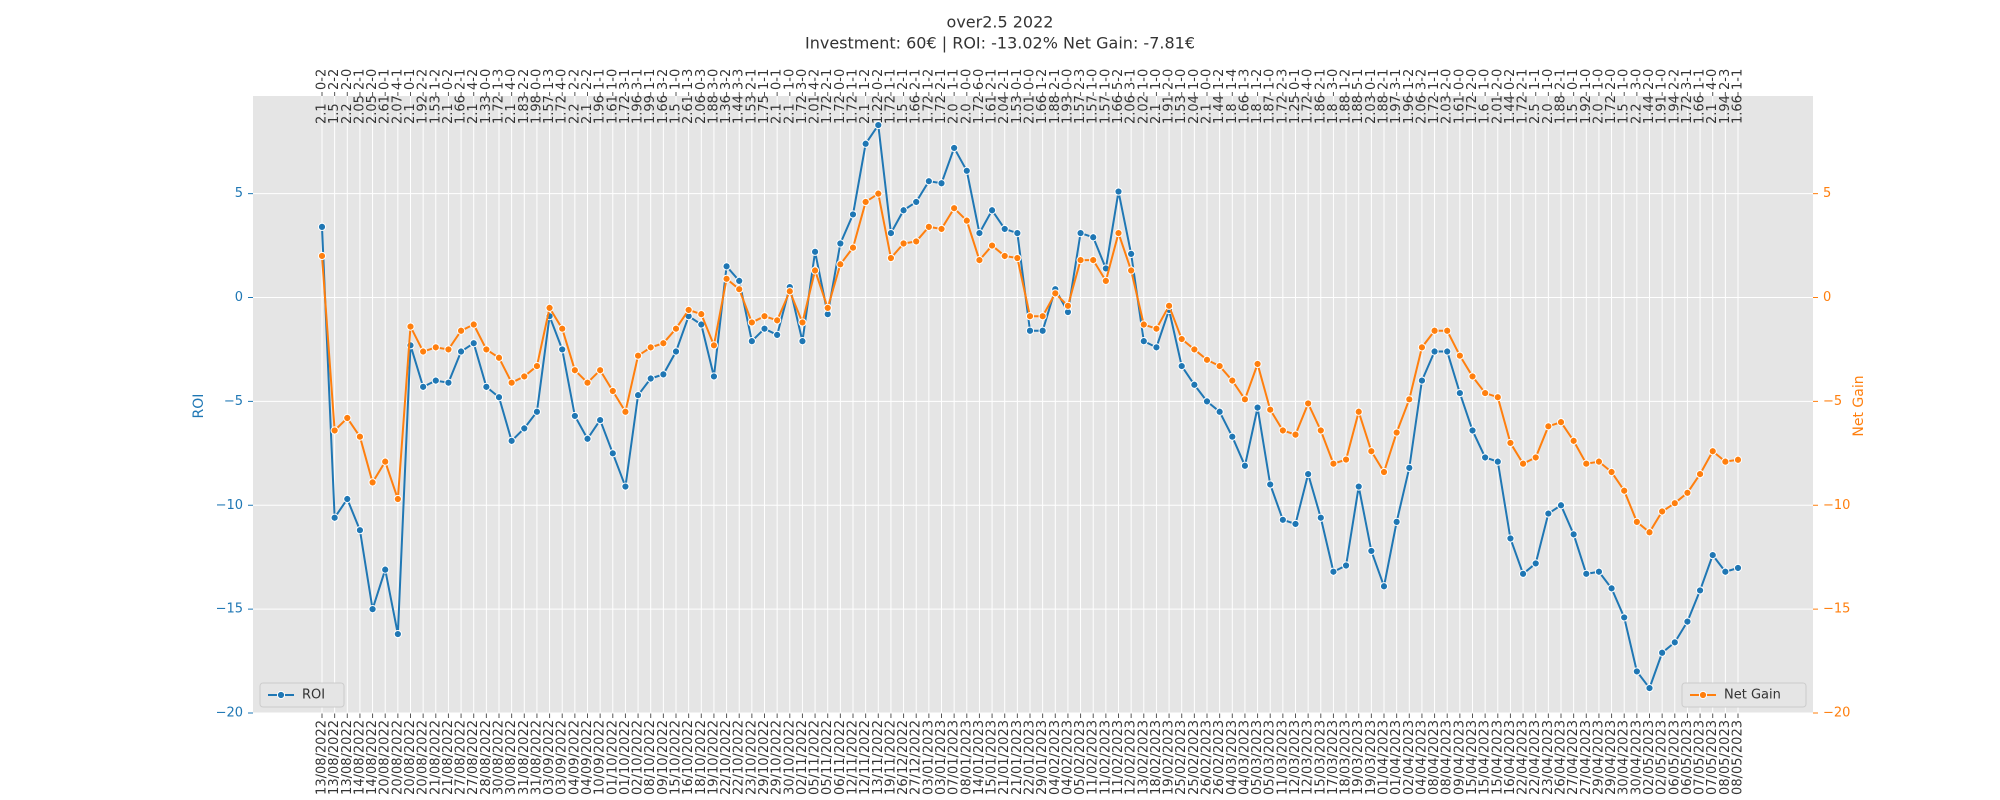  Describe the element at coordinates (739, 757) in the screenshot. I see `x-tick-label: 22/10/2022` at that location.